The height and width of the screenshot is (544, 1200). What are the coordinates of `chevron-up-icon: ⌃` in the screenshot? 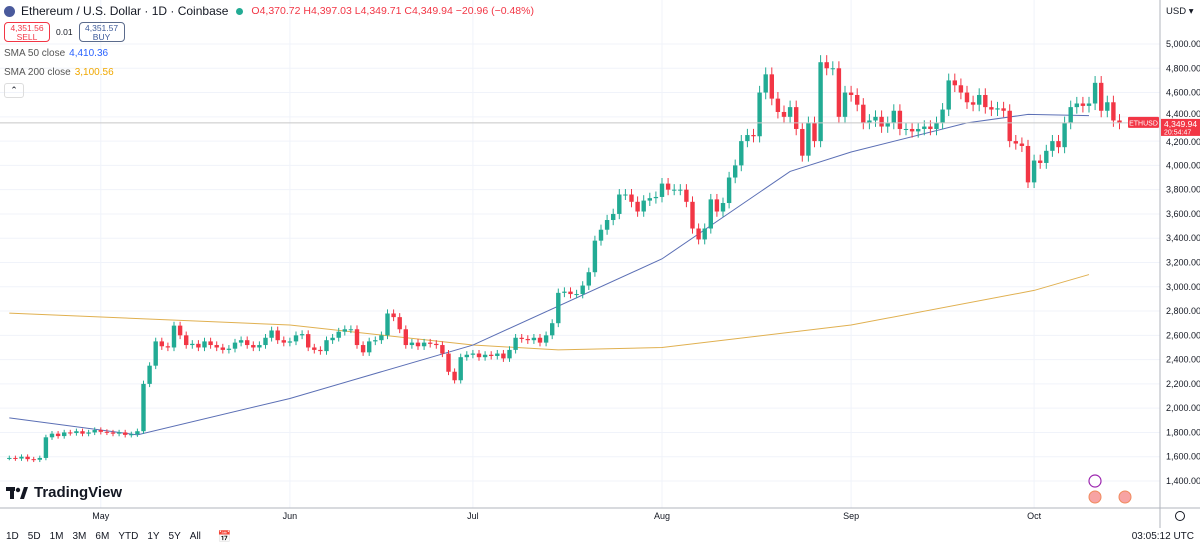 It's located at (14, 90).